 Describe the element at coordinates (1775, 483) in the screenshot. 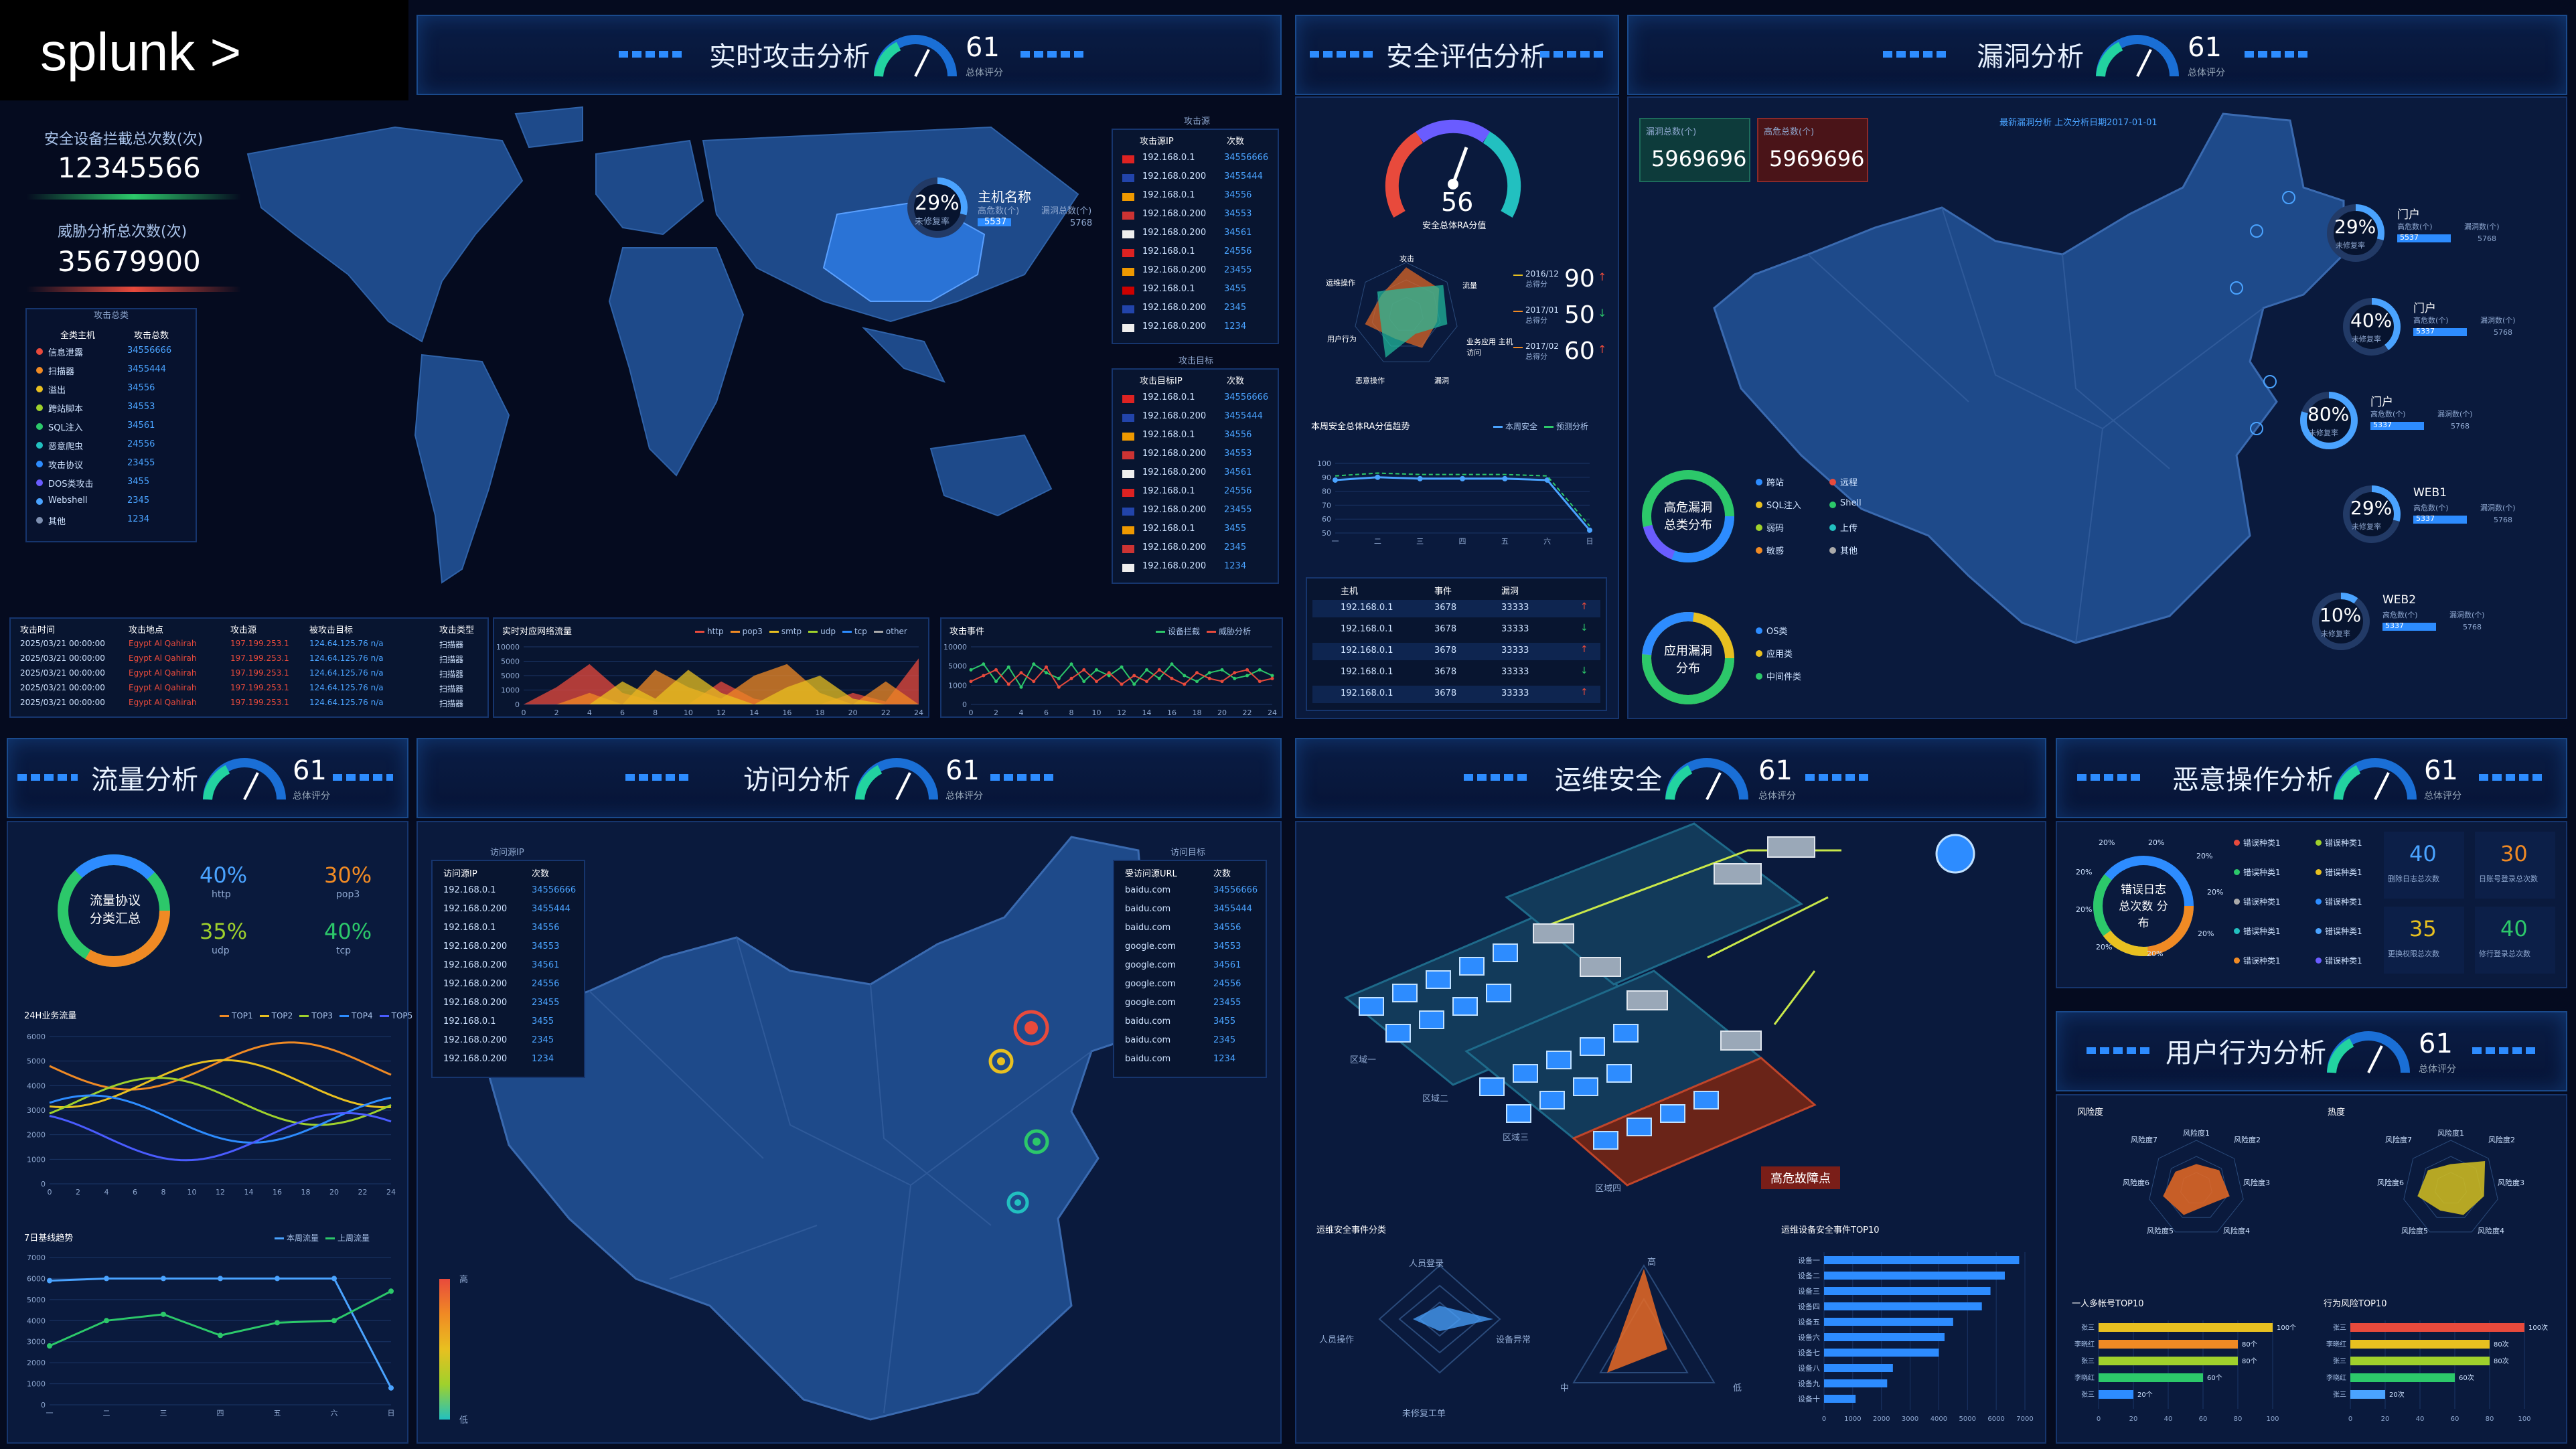

I see `legend-label: 跨站` at that location.